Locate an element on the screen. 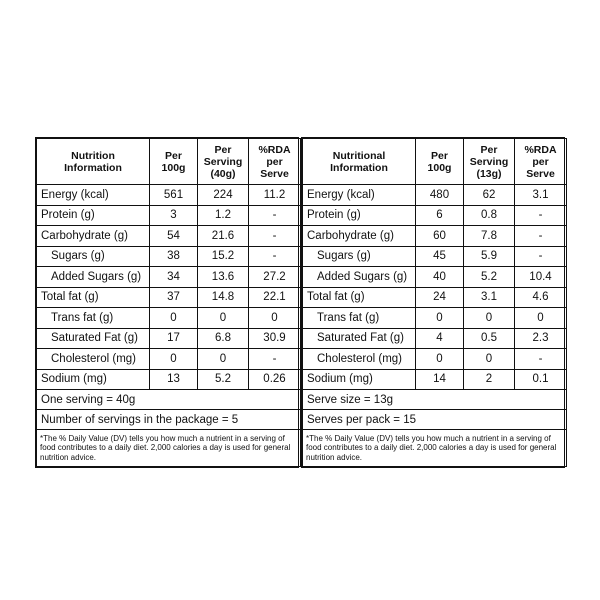 This screenshot has height=600, width=600. nutrient-value: 14.8 is located at coordinates (223, 297).